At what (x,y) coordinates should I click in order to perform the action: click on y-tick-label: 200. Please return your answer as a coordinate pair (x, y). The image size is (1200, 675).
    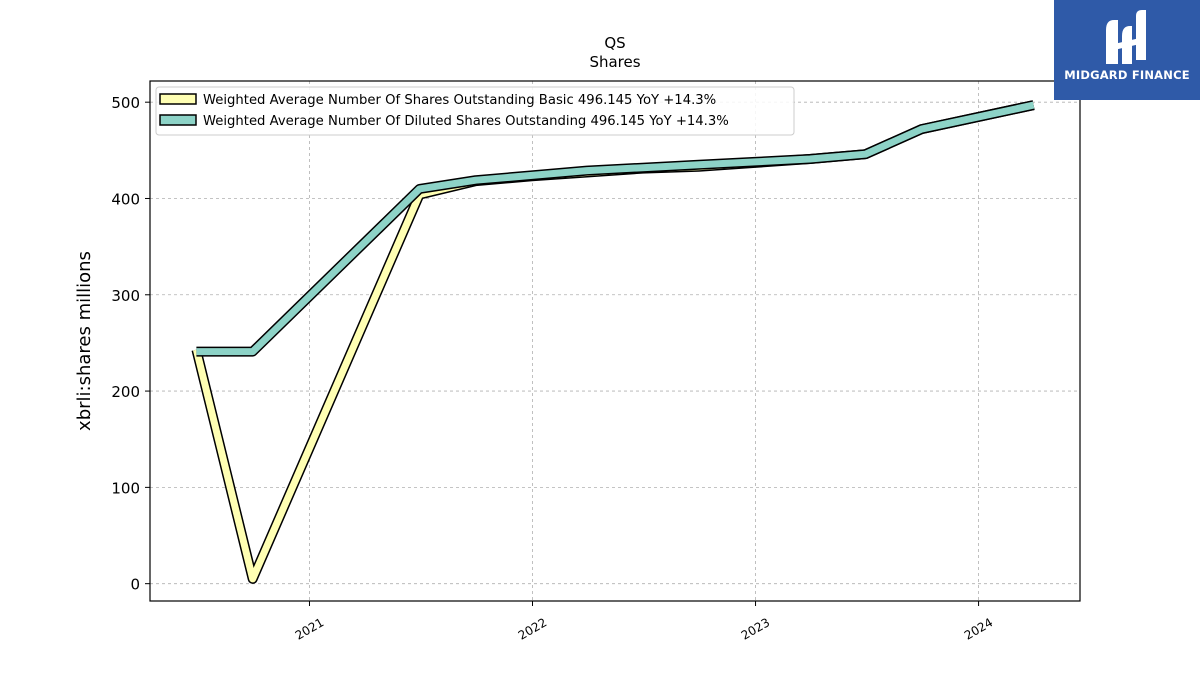
    Looking at the image, I should click on (125, 392).